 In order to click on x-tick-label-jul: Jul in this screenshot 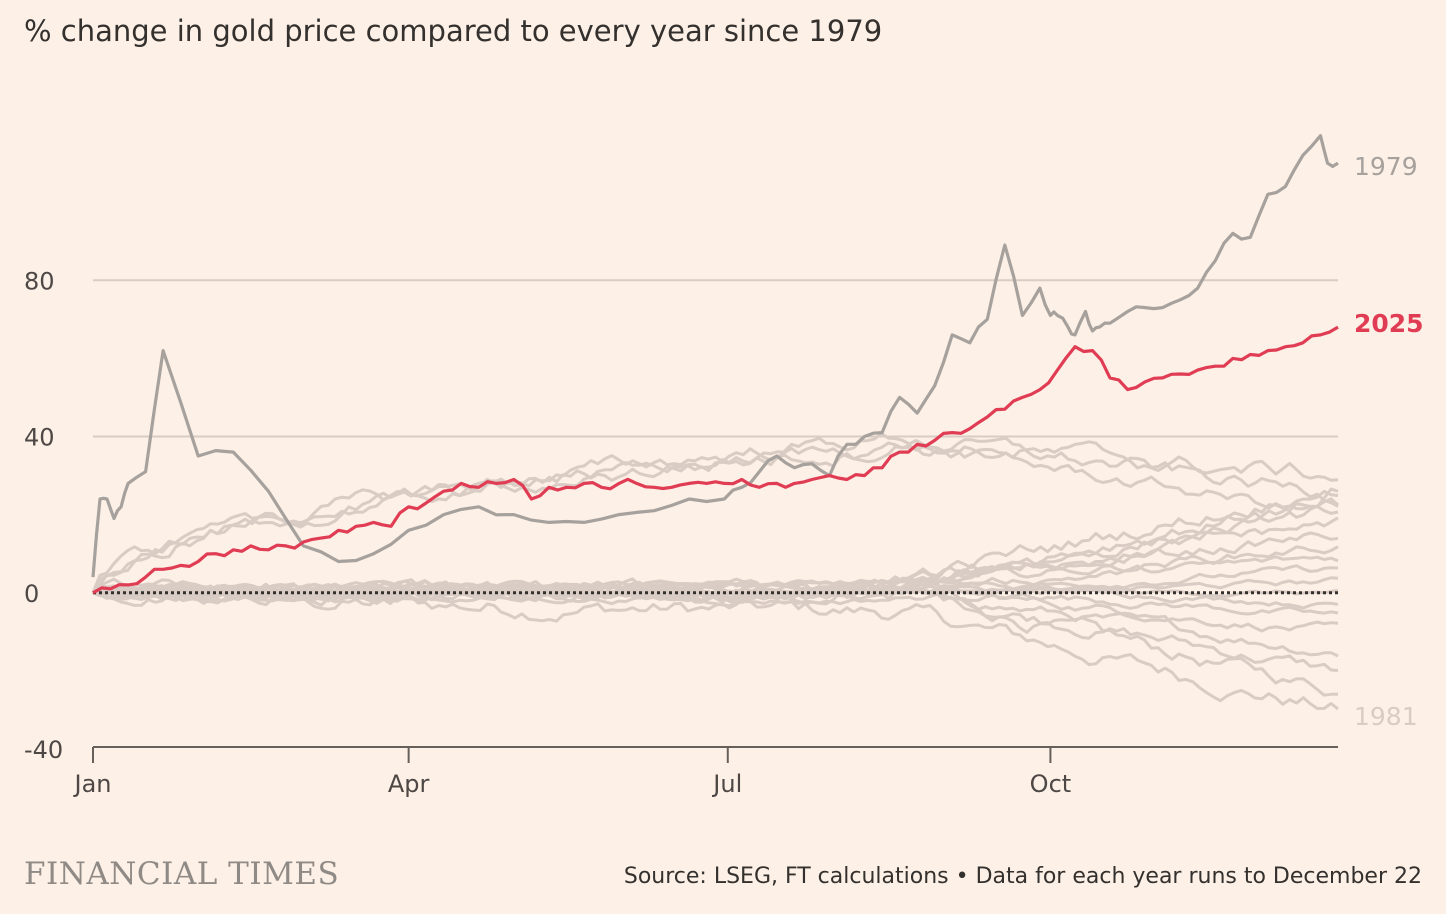, I will do `click(726, 784)`.